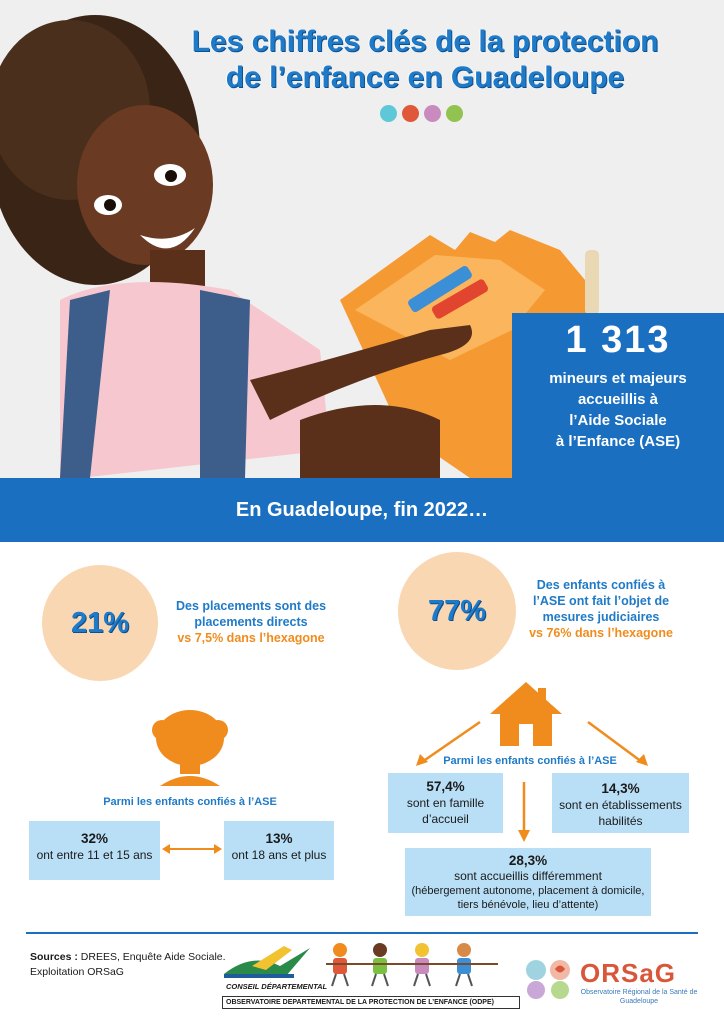 The width and height of the screenshot is (724, 1024). I want to click on judiciaires-line-3: mesures judiciaires, so click(601, 617).